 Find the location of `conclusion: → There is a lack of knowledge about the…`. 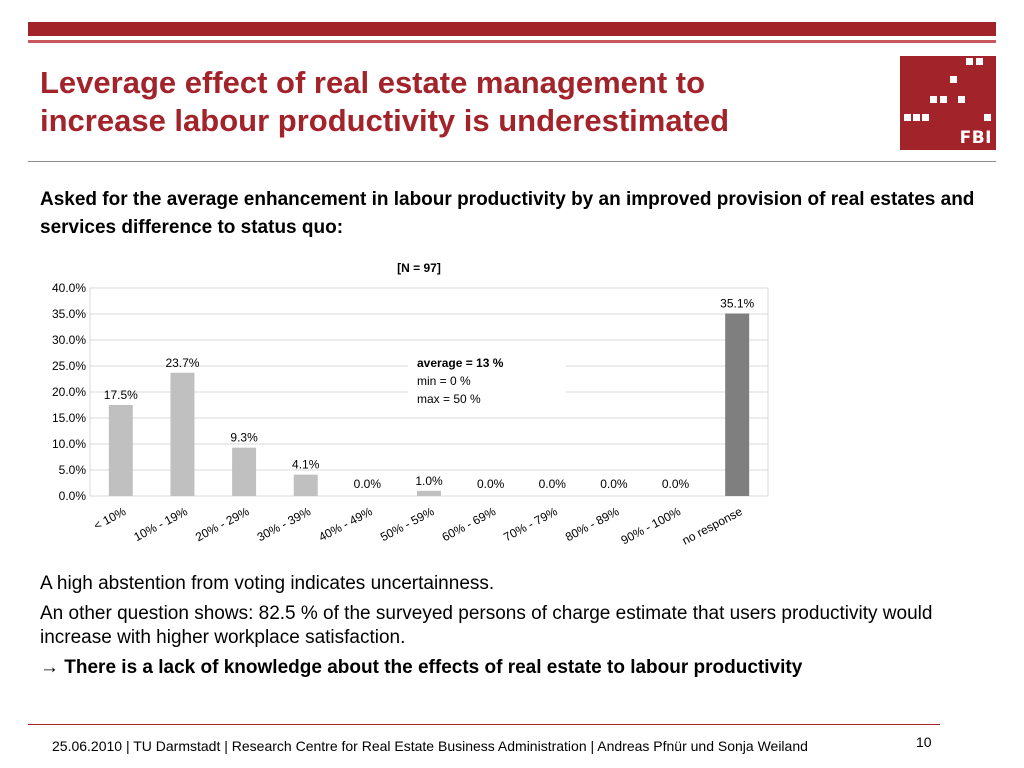

conclusion: → There is a lack of knowledge about the… is located at coordinates (520, 668).